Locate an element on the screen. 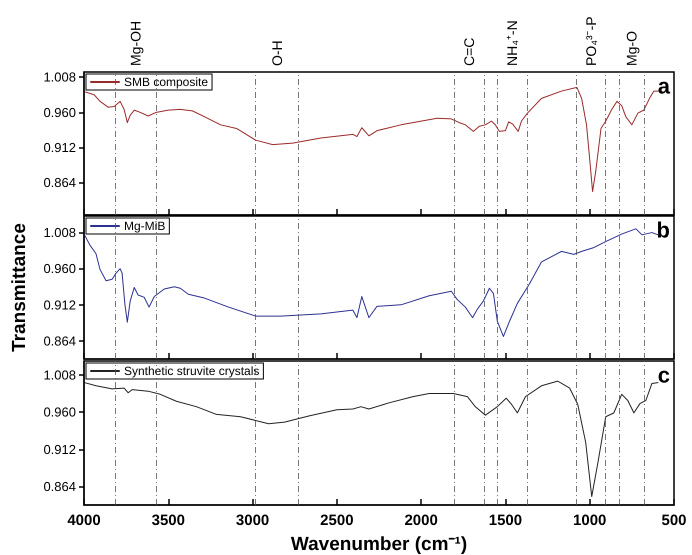 Image resolution: width=692 pixels, height=555 pixels. x-tick-label: 2000 is located at coordinates (421, 520).